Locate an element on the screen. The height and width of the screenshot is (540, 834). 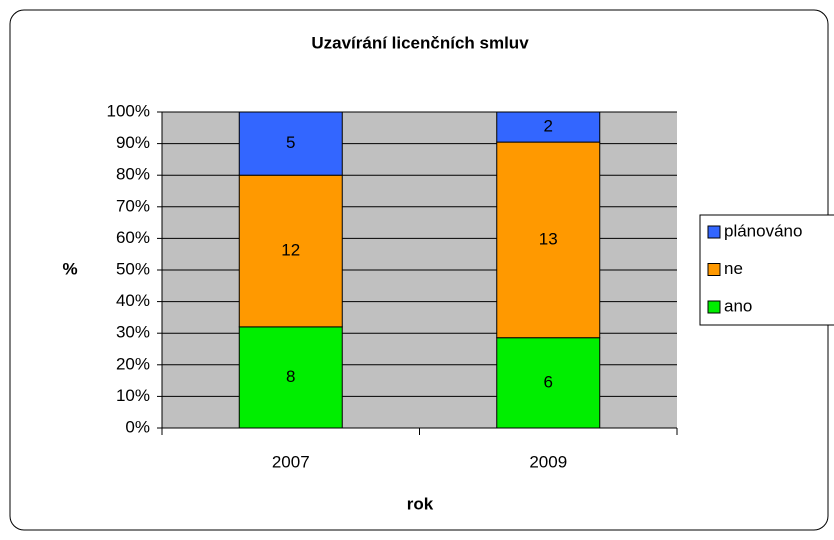
y-tick-label: 40% is located at coordinates (133, 300).